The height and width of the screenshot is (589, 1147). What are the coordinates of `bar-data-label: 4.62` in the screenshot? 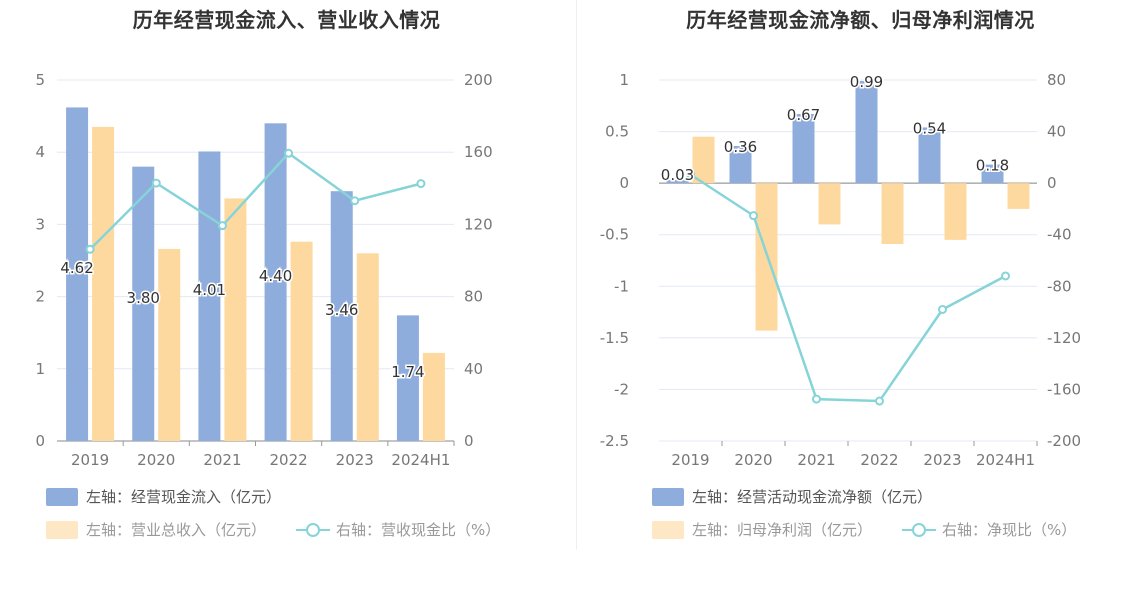 It's located at (76, 268).